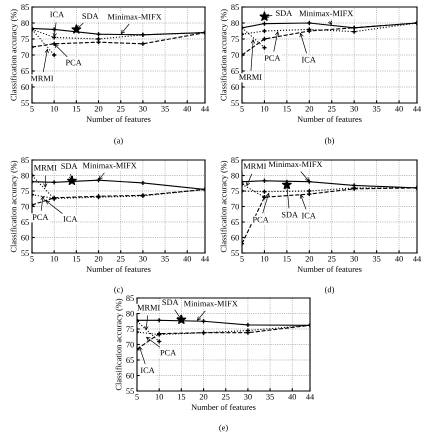 The width and height of the screenshot is (423, 442). What do you see at coordinates (118, 142) in the screenshot?
I see `text: (a)` at bounding box center [118, 142].